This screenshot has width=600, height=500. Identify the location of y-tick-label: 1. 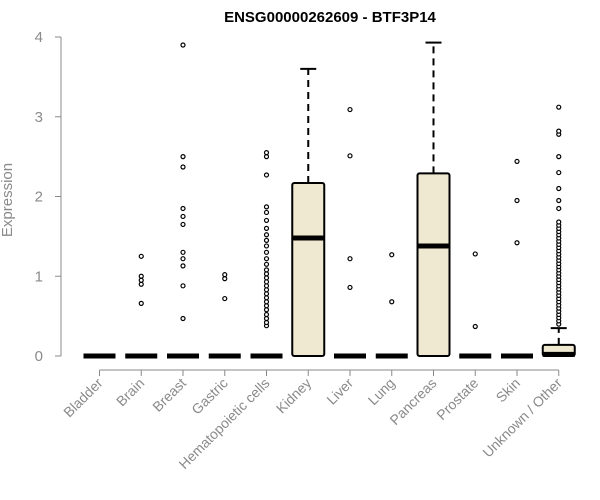
(39, 276).